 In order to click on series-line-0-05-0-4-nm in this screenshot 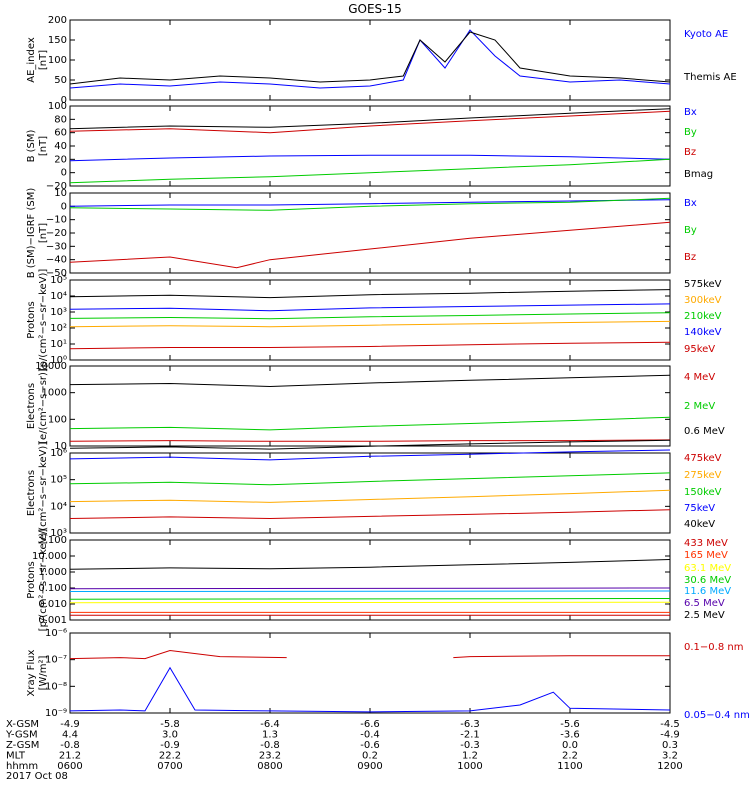, I will do `click(370, 689)`.